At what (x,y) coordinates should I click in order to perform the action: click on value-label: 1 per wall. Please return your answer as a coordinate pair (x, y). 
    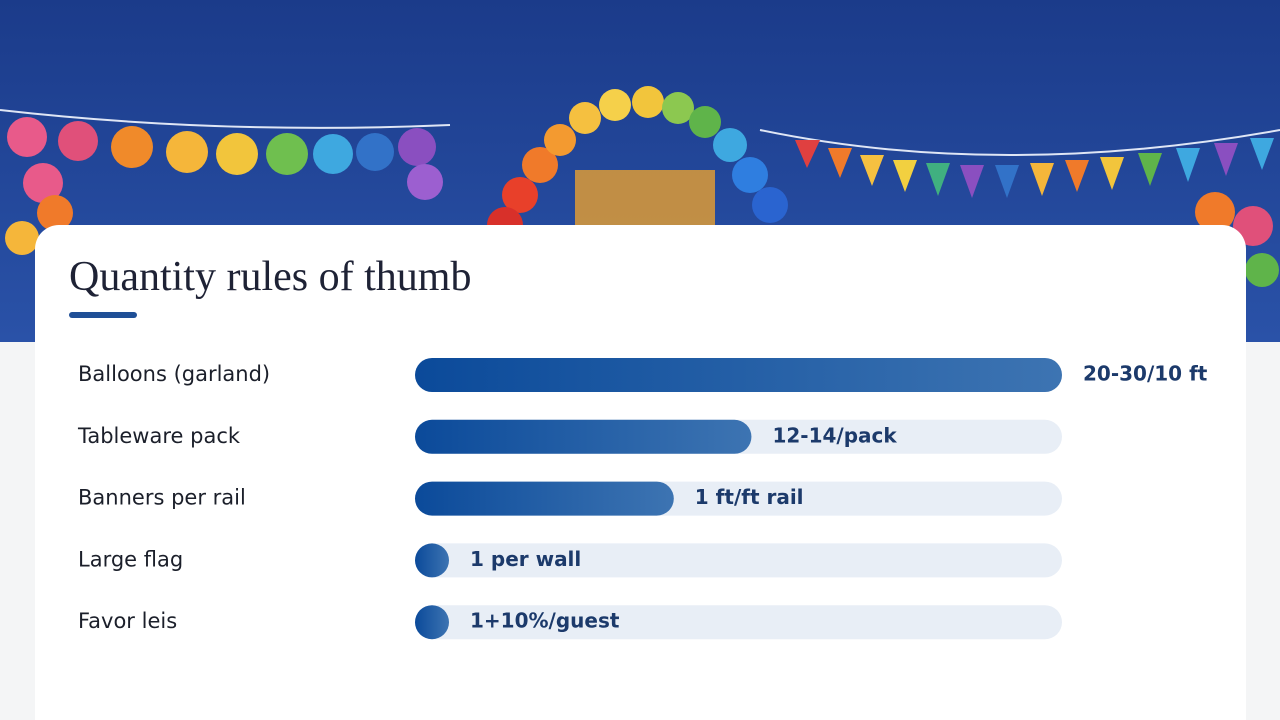
    Looking at the image, I should click on (525, 559).